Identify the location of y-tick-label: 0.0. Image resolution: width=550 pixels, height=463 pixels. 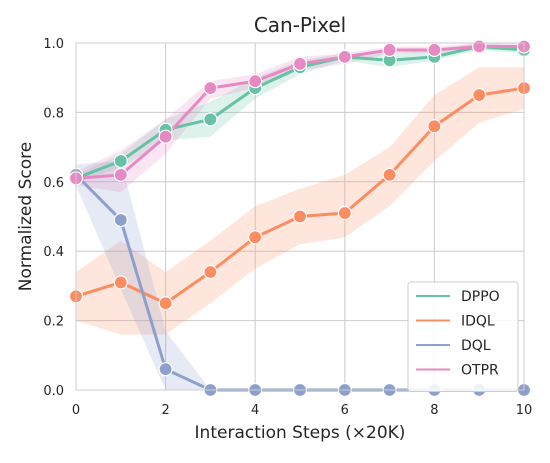
(53, 391).